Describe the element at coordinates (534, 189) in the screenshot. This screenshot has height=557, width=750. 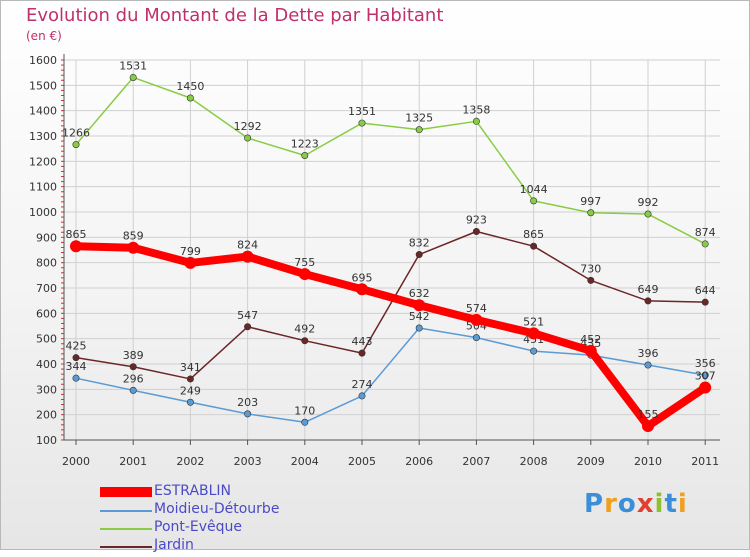
I see `data-label-pont-eveque: 1044` at that location.